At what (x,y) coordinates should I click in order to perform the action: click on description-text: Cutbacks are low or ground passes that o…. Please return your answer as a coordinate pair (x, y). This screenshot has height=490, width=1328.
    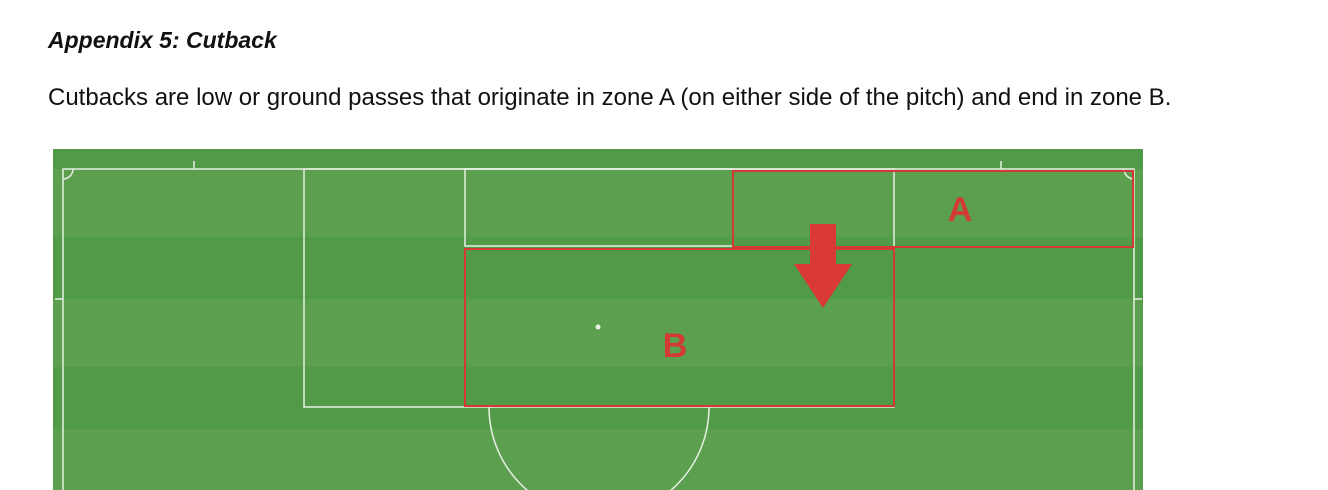
    Looking at the image, I should click on (610, 97).